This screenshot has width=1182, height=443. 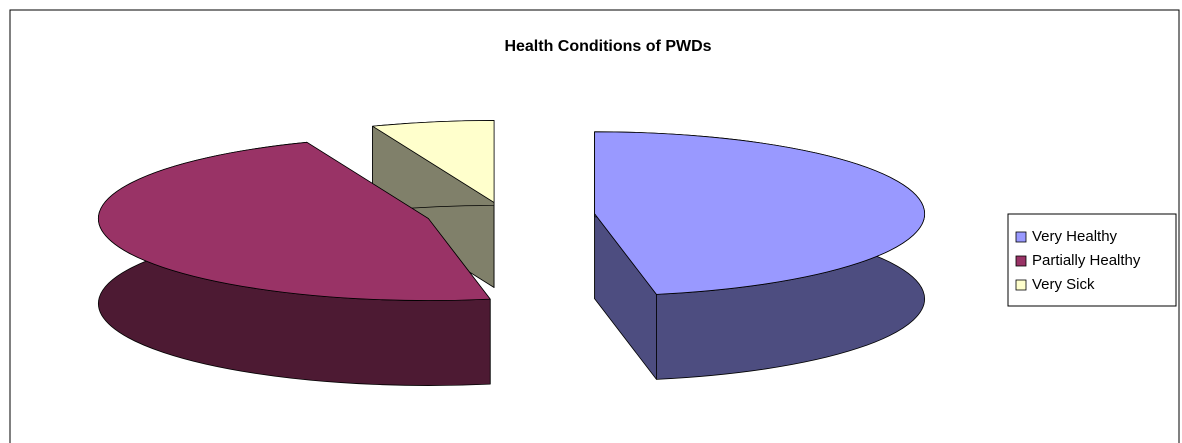 I want to click on legend-label: Very Sick, so click(x=1063, y=284).